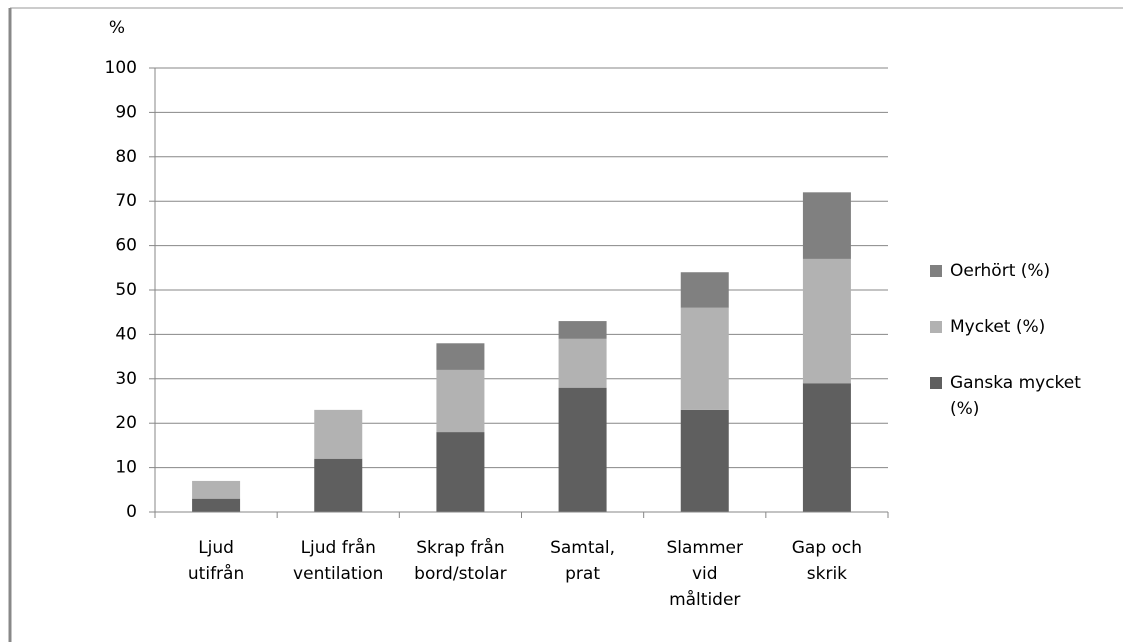 The image size is (1123, 642). Describe the element at coordinates (998, 327) in the screenshot. I see `legend-label: Mycket (%)` at that location.